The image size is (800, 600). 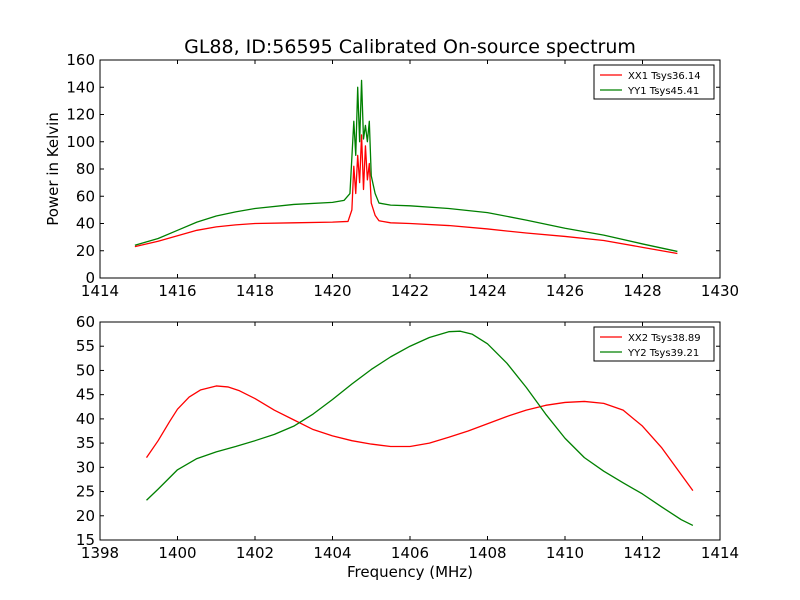 What do you see at coordinates (100, 291) in the screenshot?
I see `top-x-tick-label: 1414` at bounding box center [100, 291].